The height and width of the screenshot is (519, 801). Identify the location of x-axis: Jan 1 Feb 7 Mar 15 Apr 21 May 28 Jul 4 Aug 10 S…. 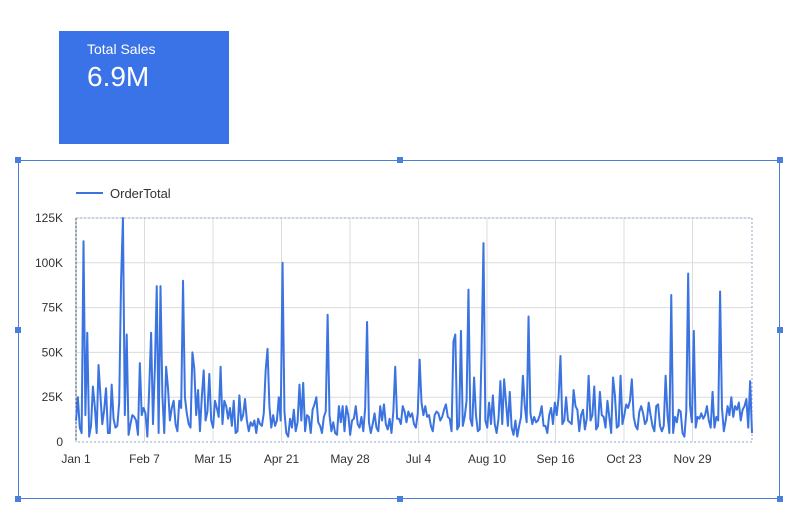
(386, 459).